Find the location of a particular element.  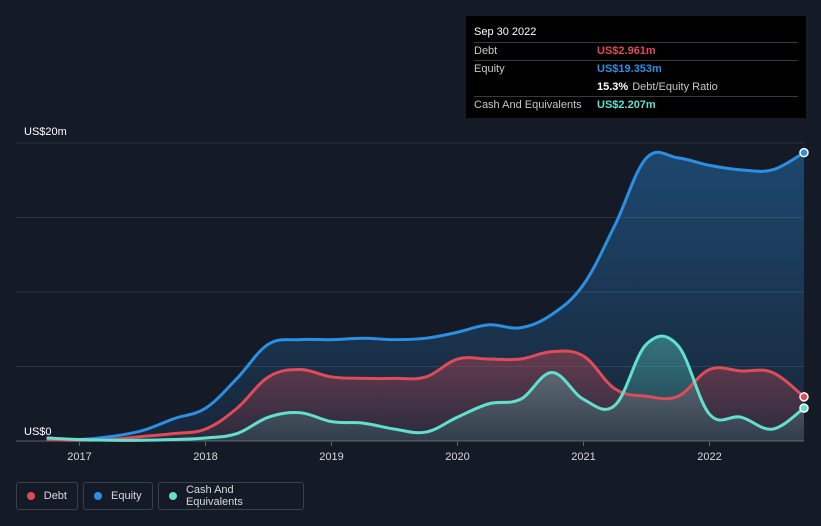

tooltip-equity-label: Equity is located at coordinates (489, 69).